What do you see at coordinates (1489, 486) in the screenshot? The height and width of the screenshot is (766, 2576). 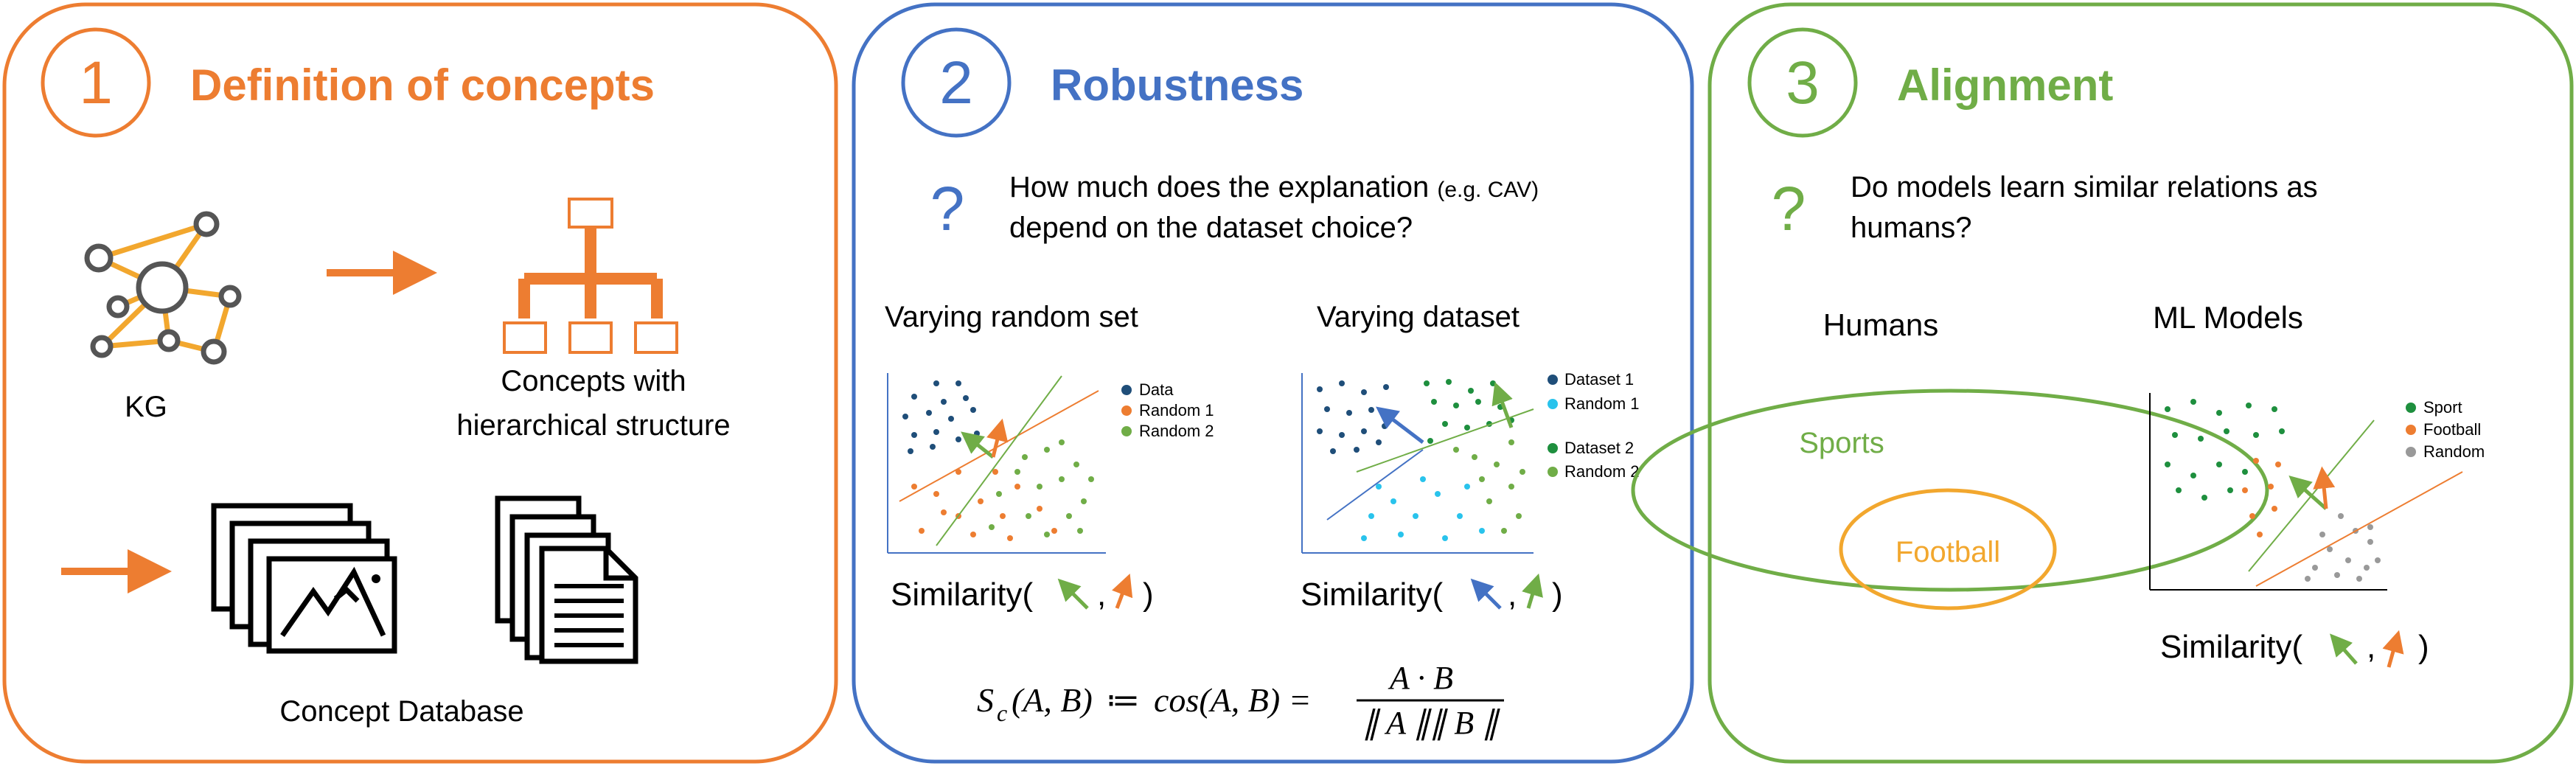 I see `random2-points-right` at bounding box center [1489, 486].